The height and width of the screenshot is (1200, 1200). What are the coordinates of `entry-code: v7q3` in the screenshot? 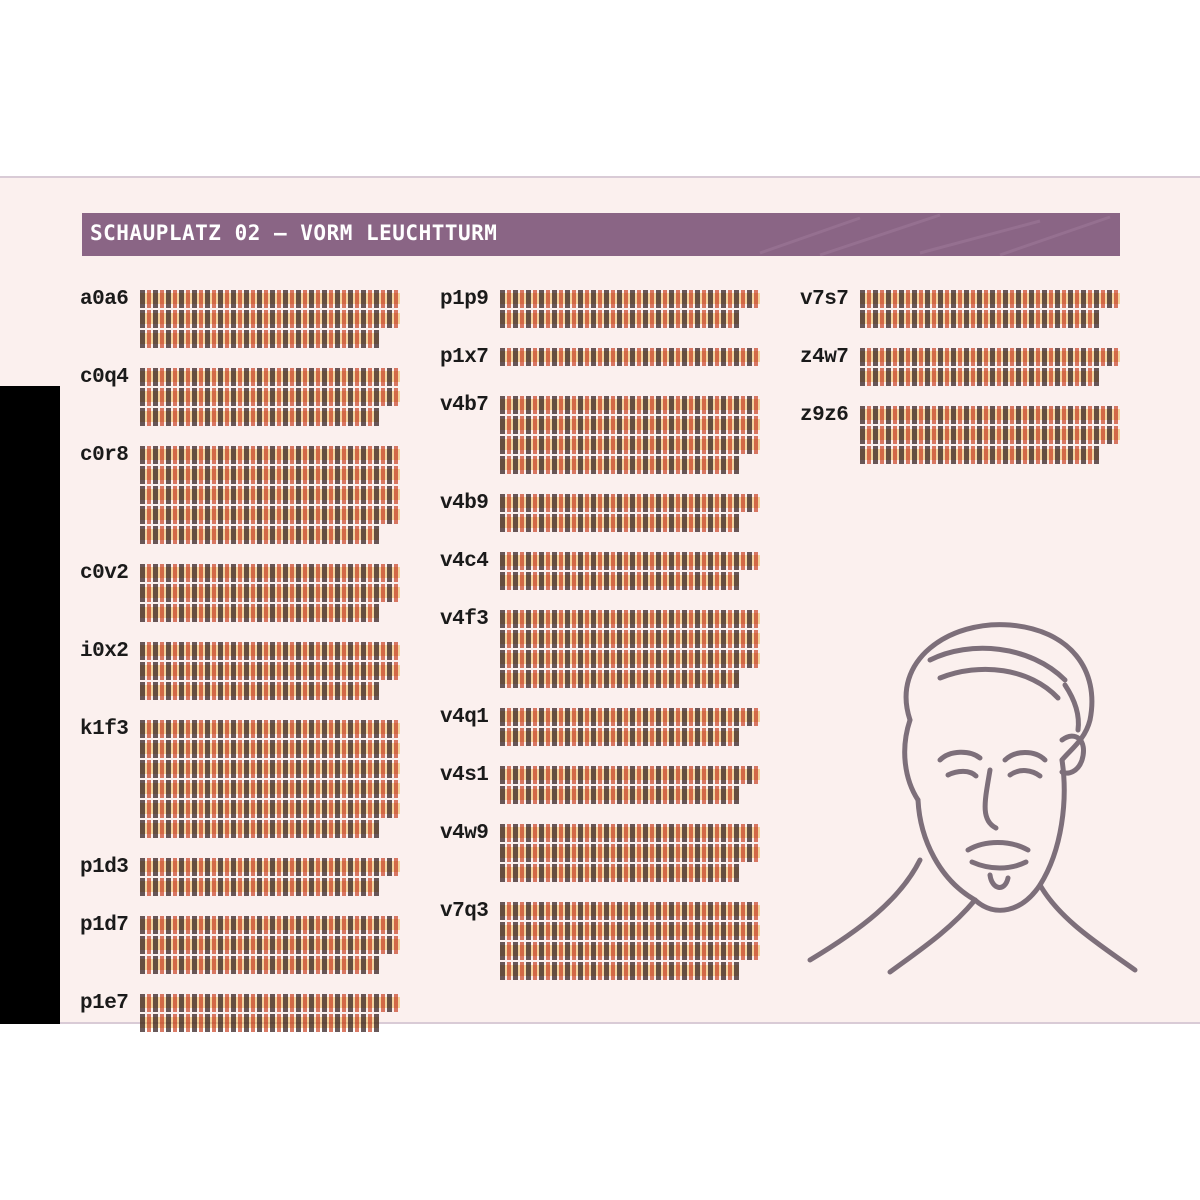 It's located at (464, 911).